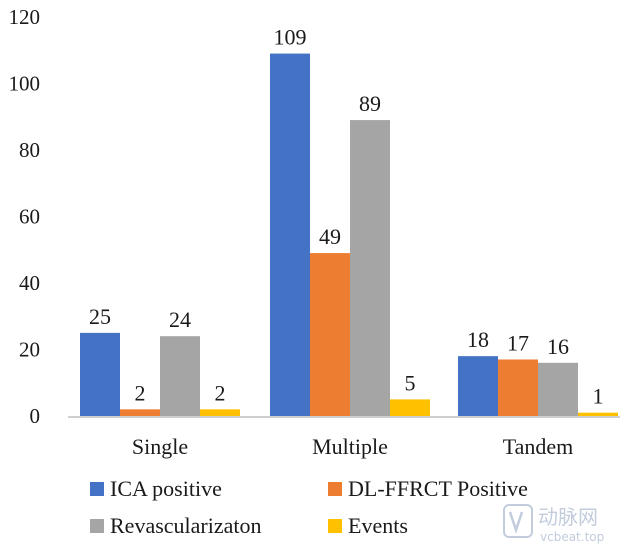 This screenshot has width=640, height=547. Describe the element at coordinates (330, 334) in the screenshot. I see `bar-dl-ffrct-positive-multiple` at that location.